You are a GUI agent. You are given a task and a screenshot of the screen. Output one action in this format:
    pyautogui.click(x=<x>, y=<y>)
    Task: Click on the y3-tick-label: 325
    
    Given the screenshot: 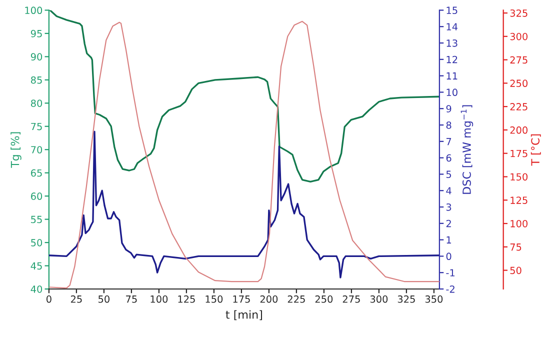 What is the action you would take?
    pyautogui.click(x=519, y=13)
    